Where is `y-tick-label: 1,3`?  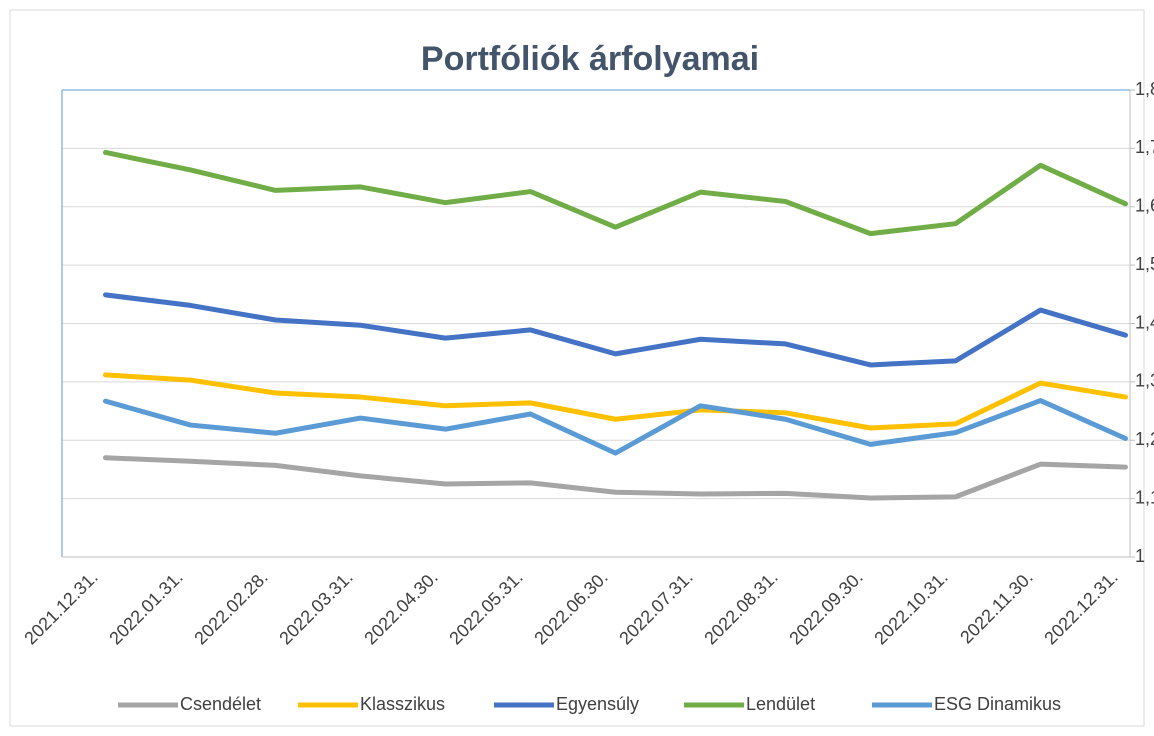
y-tick-label: 1,3 is located at coordinates (1144, 381).